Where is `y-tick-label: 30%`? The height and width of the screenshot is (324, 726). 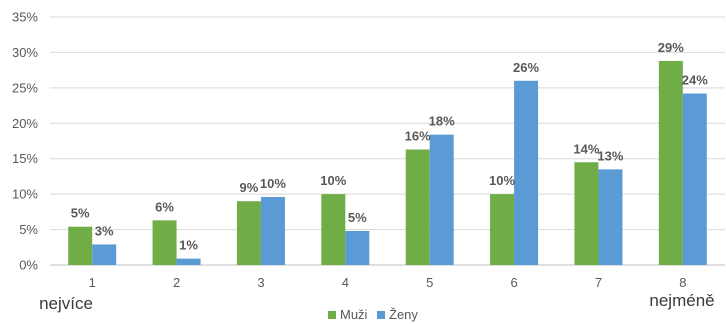
y-tick-label: 30% is located at coordinates (25, 52).